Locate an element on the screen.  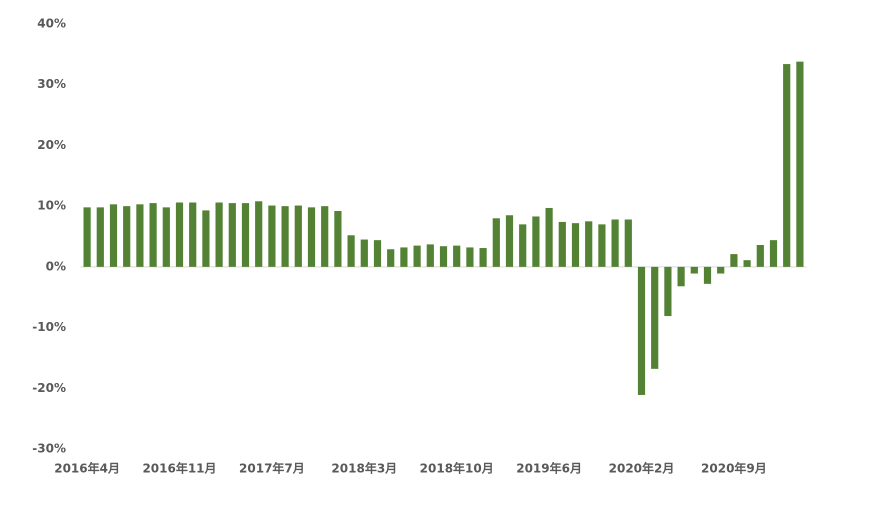
y-tick-label: 30% is located at coordinates (51, 84).